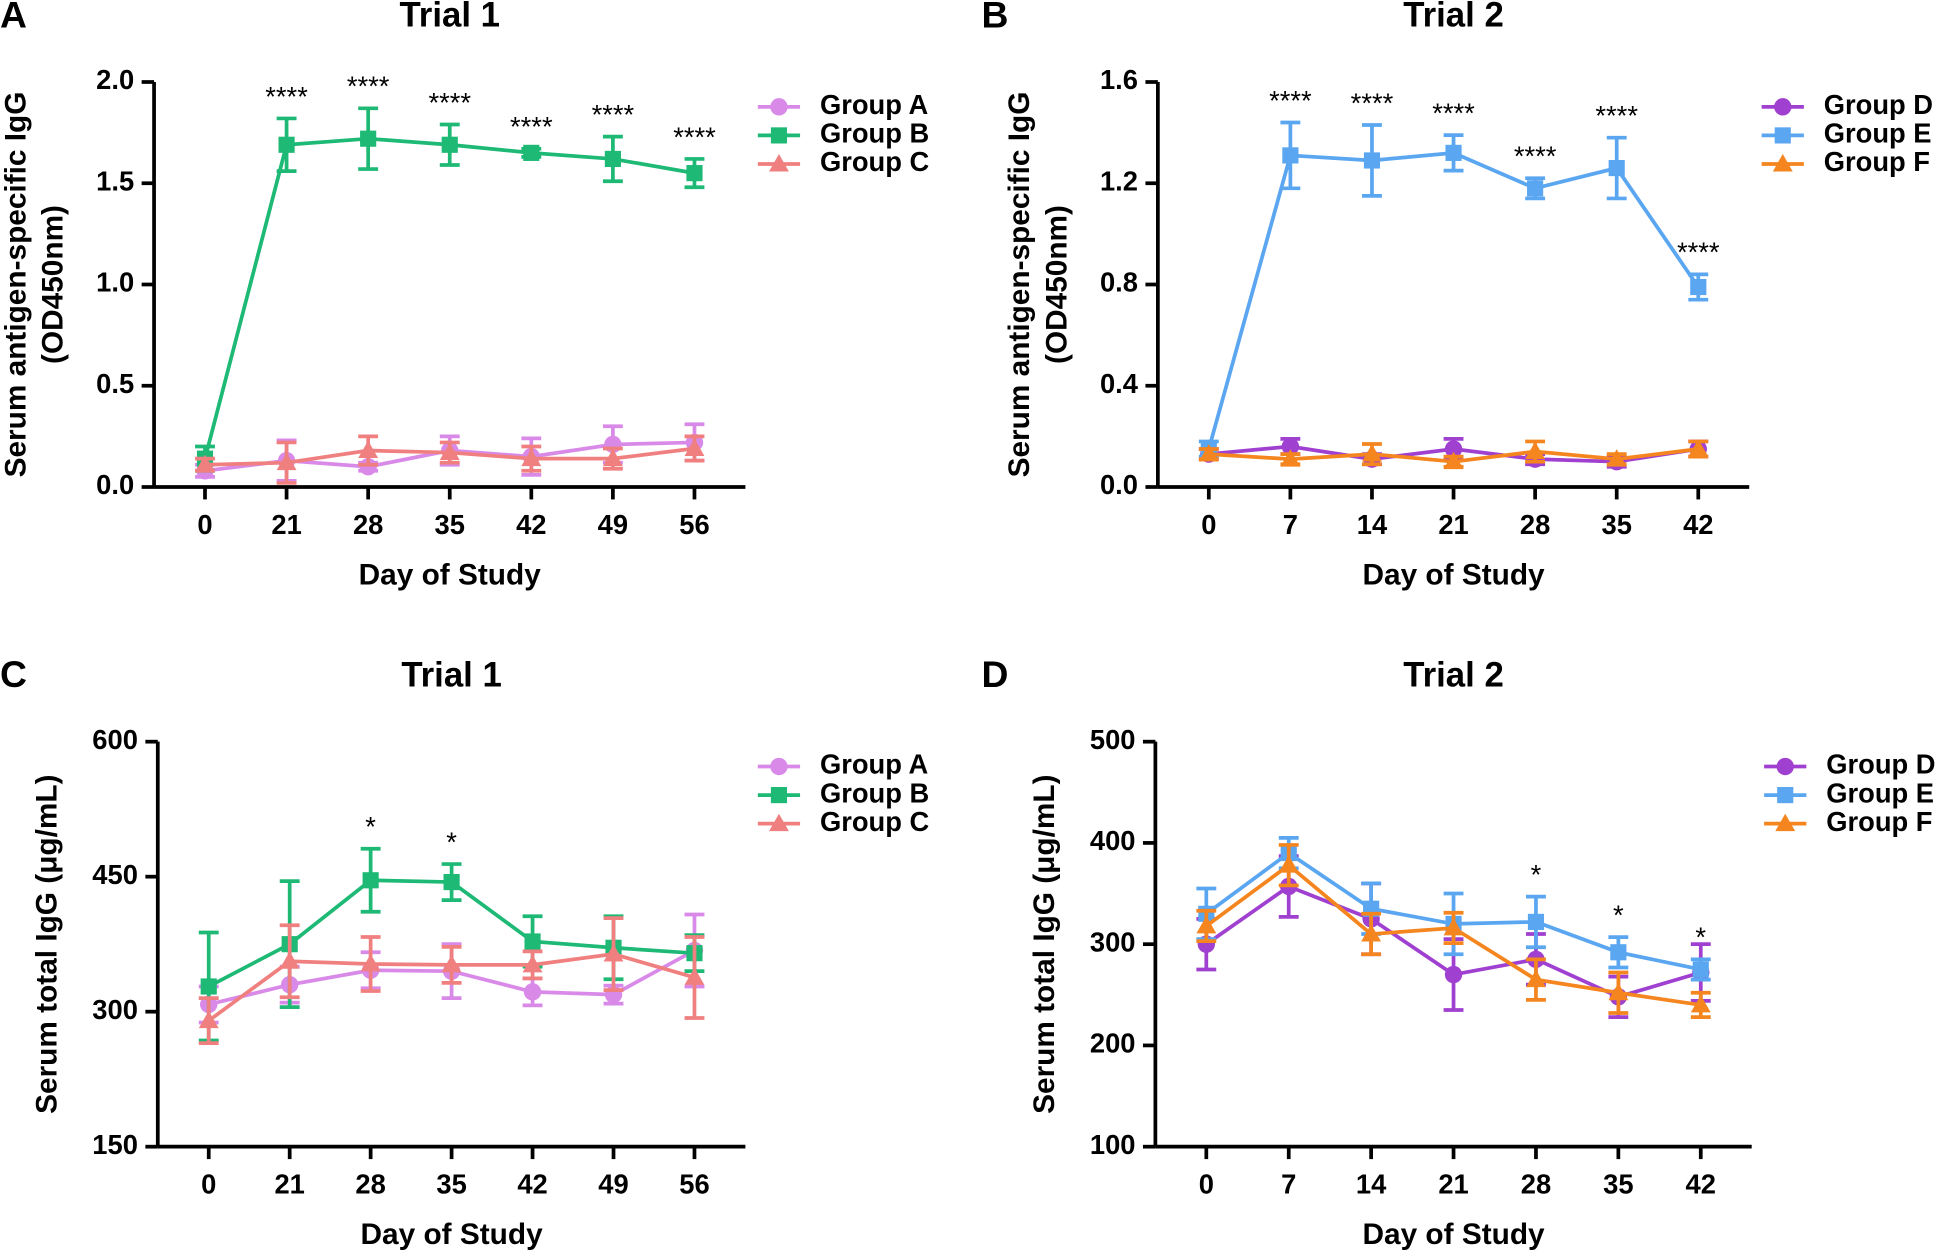 This screenshot has height=1256, width=1948. I want to click on y-tick-label: 2.0, so click(115, 79).